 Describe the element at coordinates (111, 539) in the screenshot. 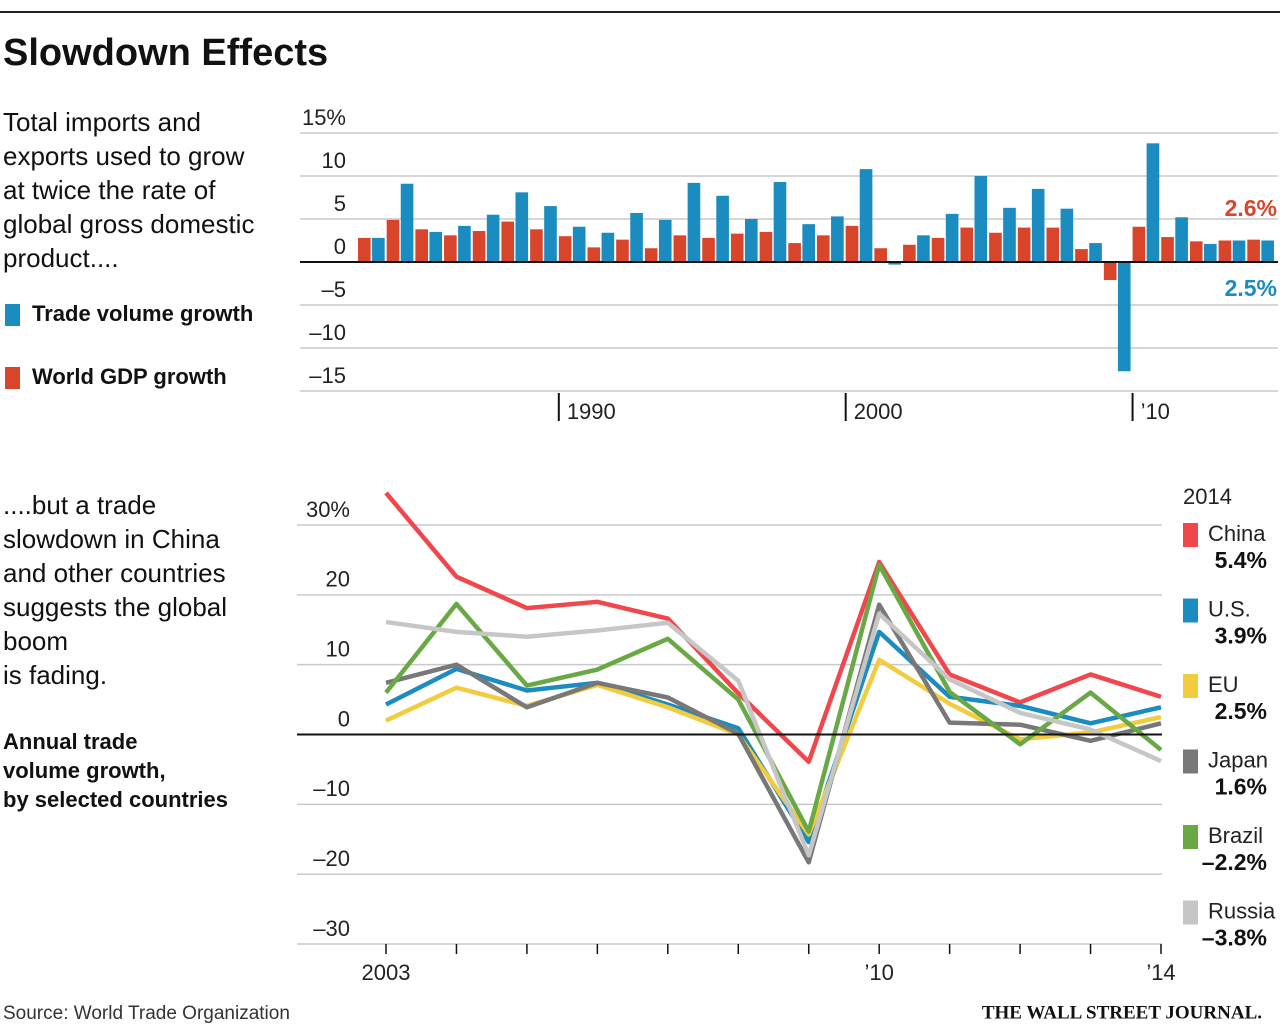

I see `description-line: slowdown in China` at that location.